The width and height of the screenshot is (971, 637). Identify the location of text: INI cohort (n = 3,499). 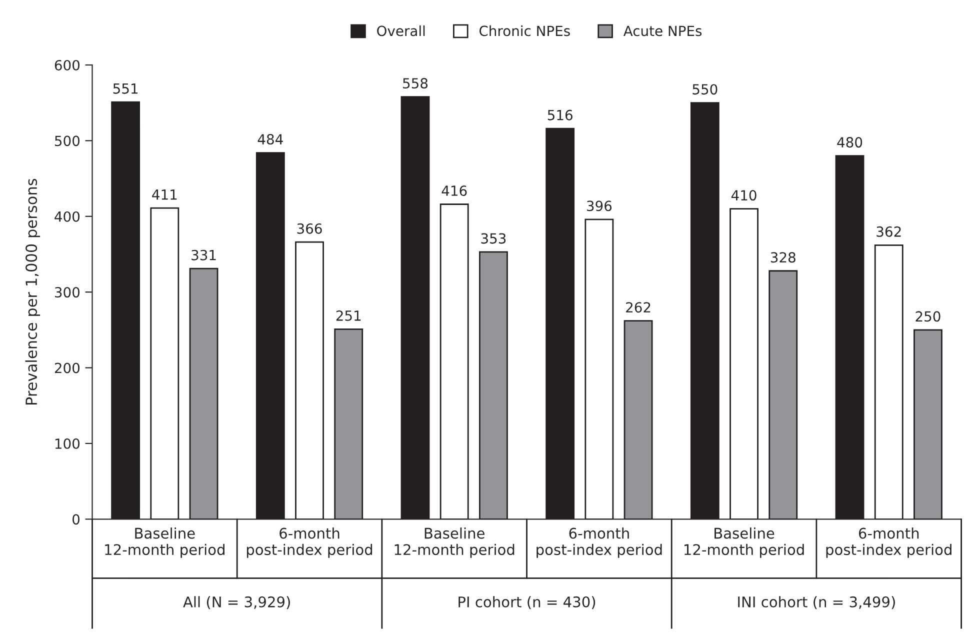
(816, 603).